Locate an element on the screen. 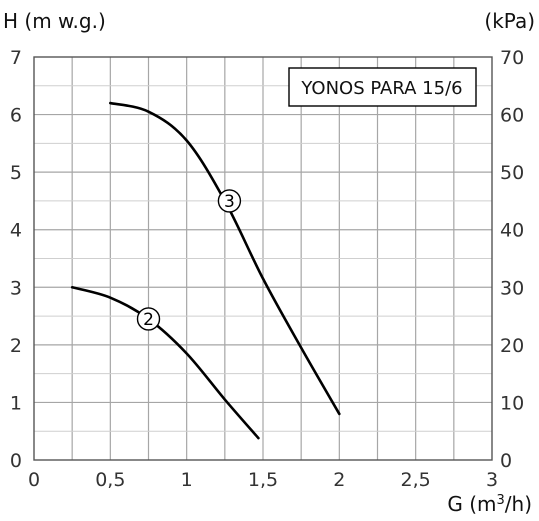  y-tick-label-left: 4 is located at coordinates (16, 231).